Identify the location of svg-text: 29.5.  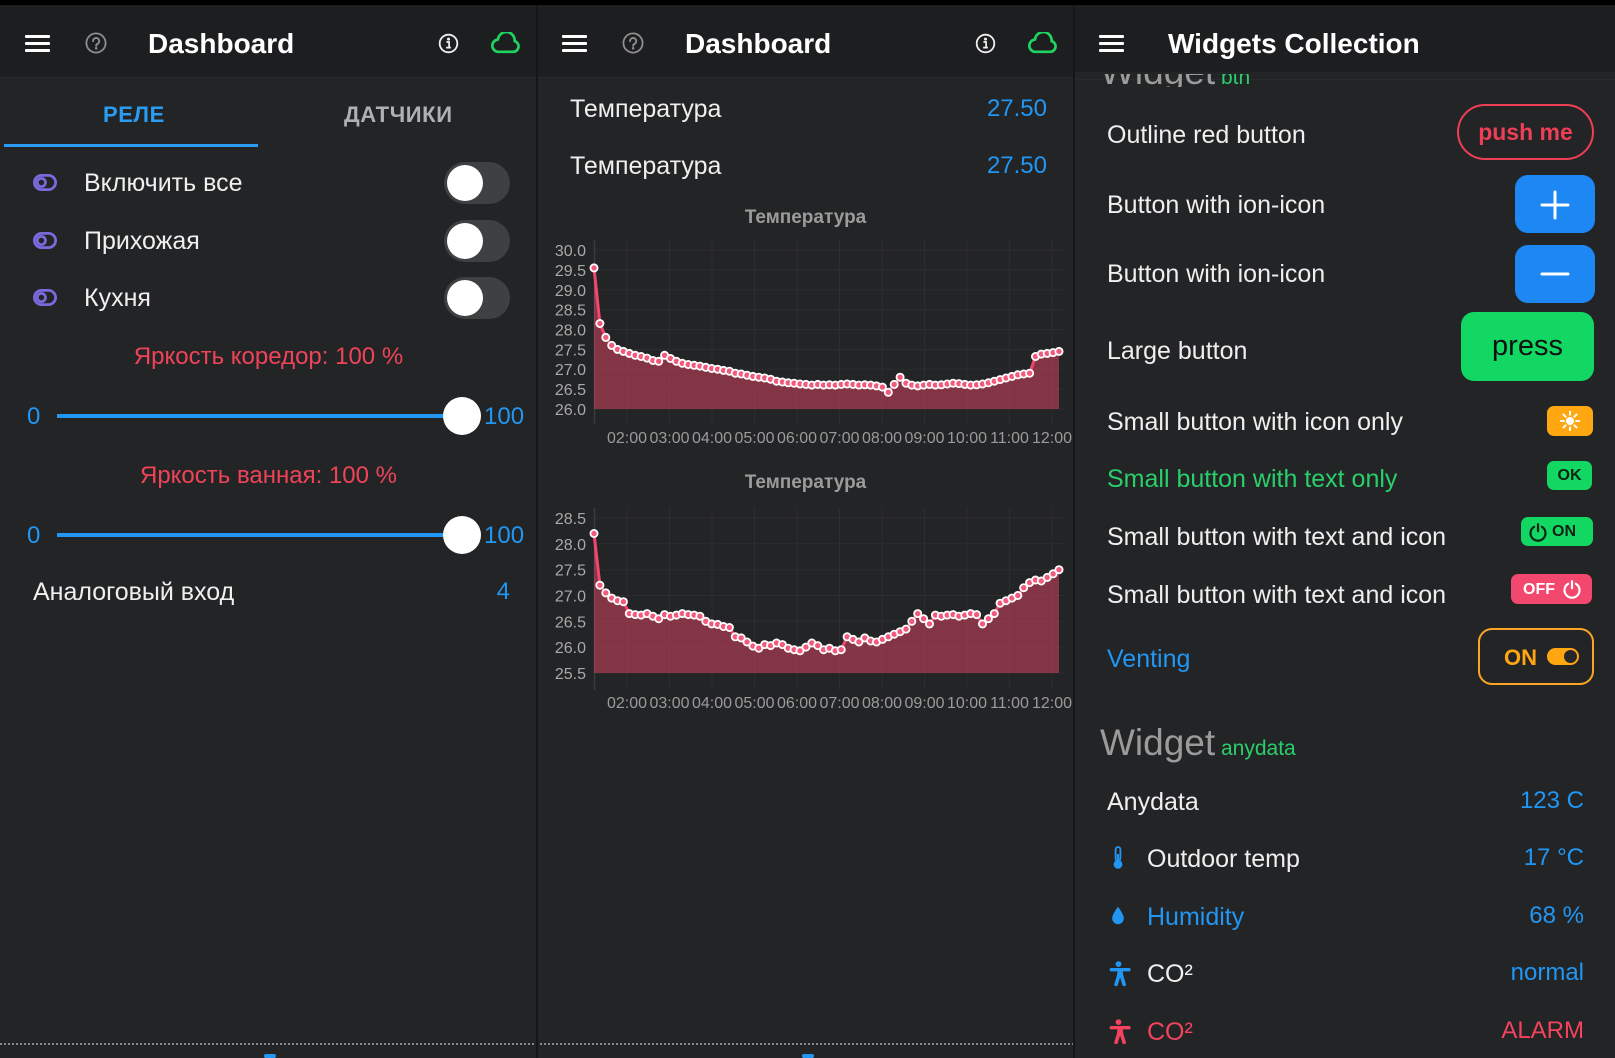
(570, 271).